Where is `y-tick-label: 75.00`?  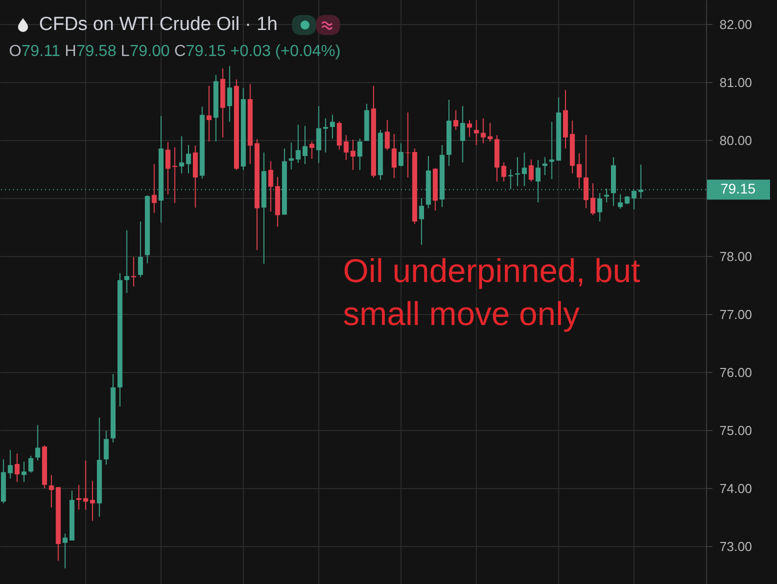 y-tick-label: 75.00 is located at coordinates (736, 430).